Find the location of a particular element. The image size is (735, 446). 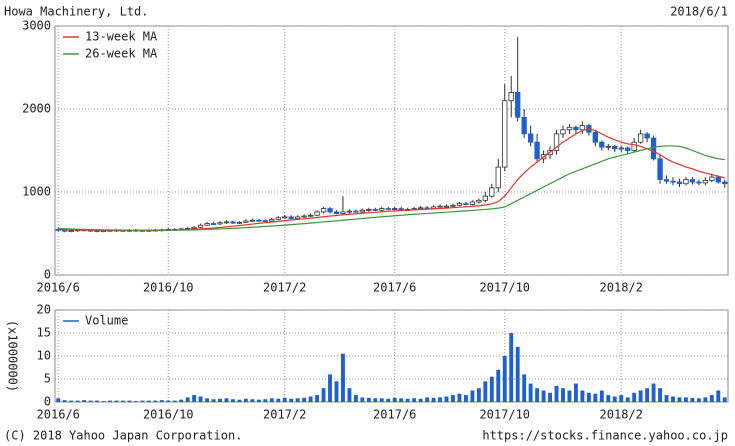

legend-label: 13-week MA is located at coordinates (121, 37).